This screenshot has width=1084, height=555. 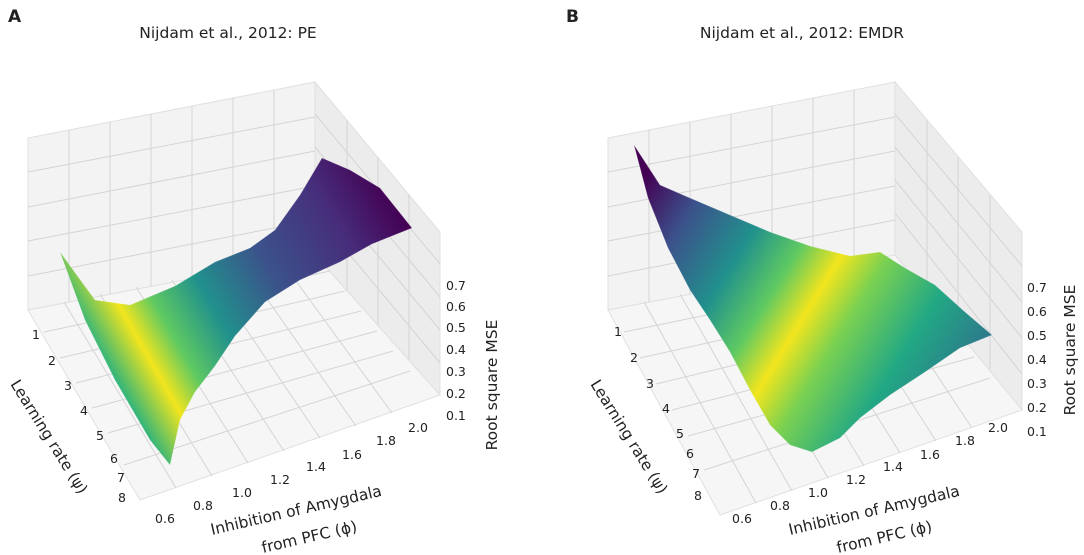 What do you see at coordinates (666, 408) in the screenshot?
I see `y-tick-b-4: 4` at bounding box center [666, 408].